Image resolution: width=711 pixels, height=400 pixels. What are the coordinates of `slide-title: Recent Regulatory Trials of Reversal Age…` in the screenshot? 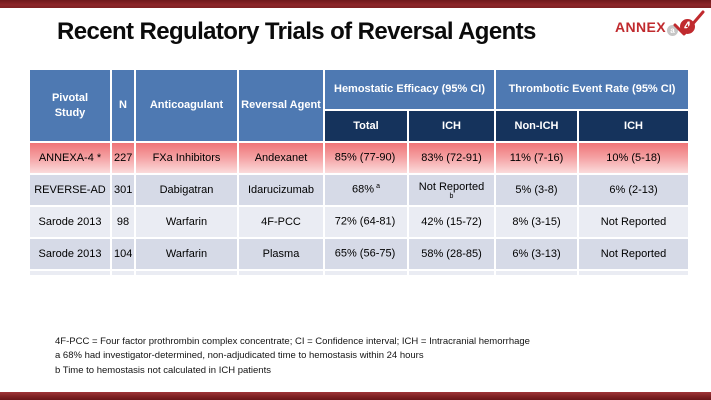 It's located at (296, 31).